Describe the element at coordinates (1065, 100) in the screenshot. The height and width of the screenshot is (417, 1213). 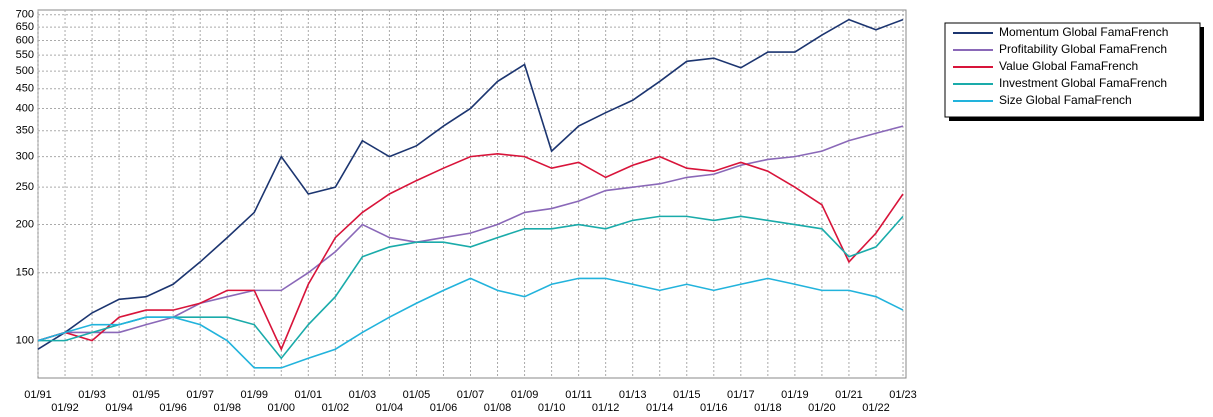
I see `legend-label: Size Global FamaFrench` at that location.